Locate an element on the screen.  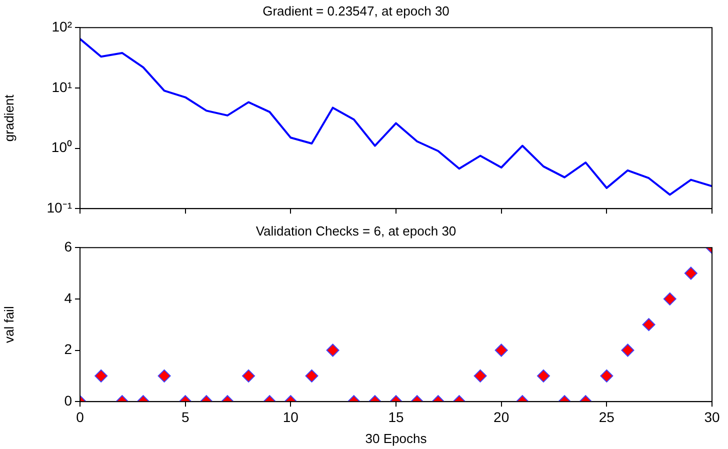
x-tick-label: 25 is located at coordinates (606, 416).